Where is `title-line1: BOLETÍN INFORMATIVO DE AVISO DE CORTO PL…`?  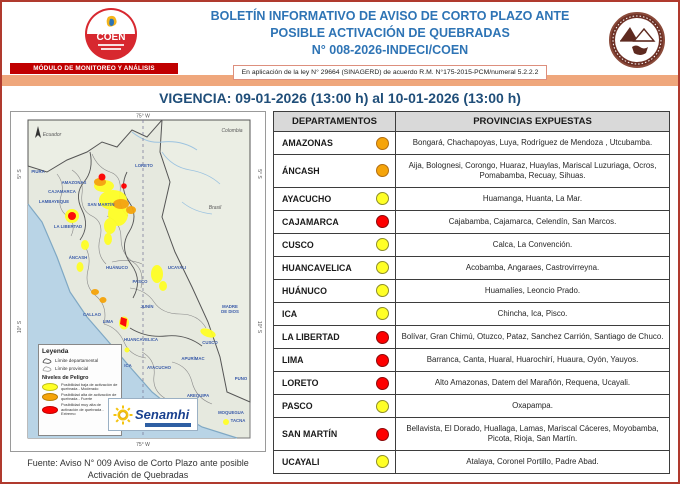 title-line1: BOLETÍN INFORMATIVO DE AVISO DE CORTO PL… is located at coordinates (390, 24).